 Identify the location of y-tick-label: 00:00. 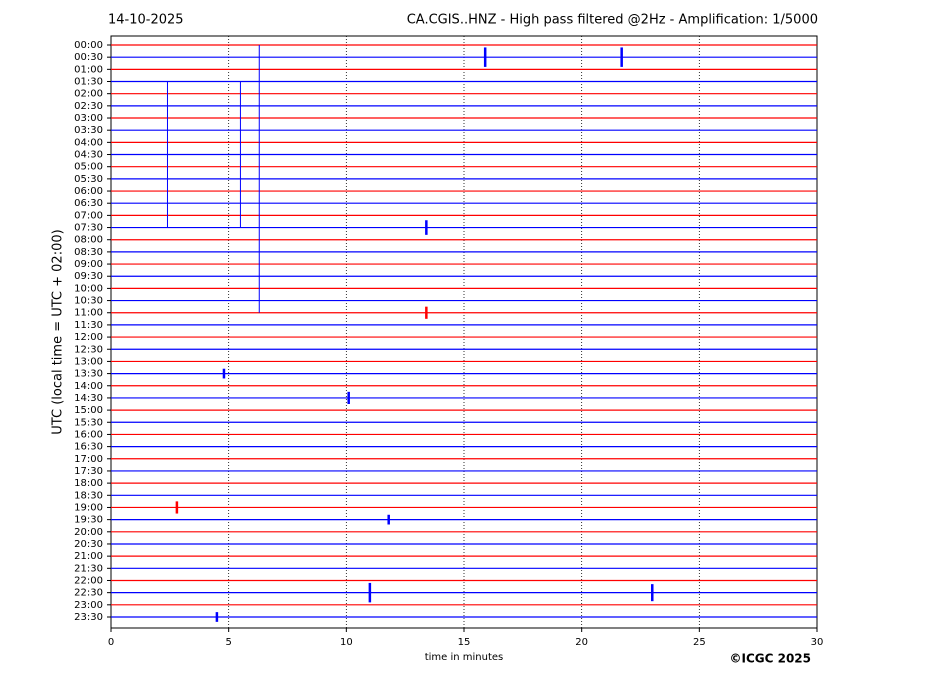
(88, 45).